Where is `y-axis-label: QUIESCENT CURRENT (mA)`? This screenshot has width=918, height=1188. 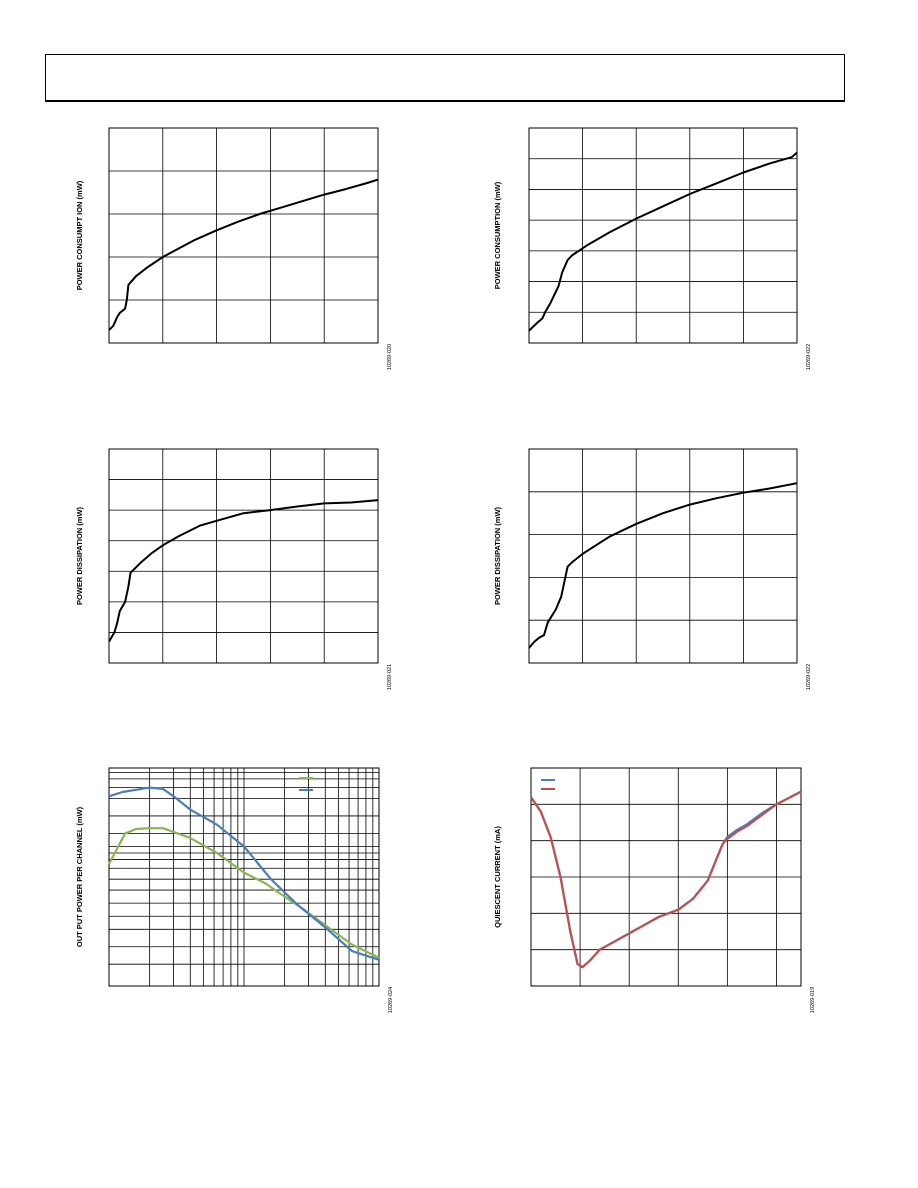
y-axis-label: QUIESCENT CURRENT (mA) is located at coordinates (497, 877).